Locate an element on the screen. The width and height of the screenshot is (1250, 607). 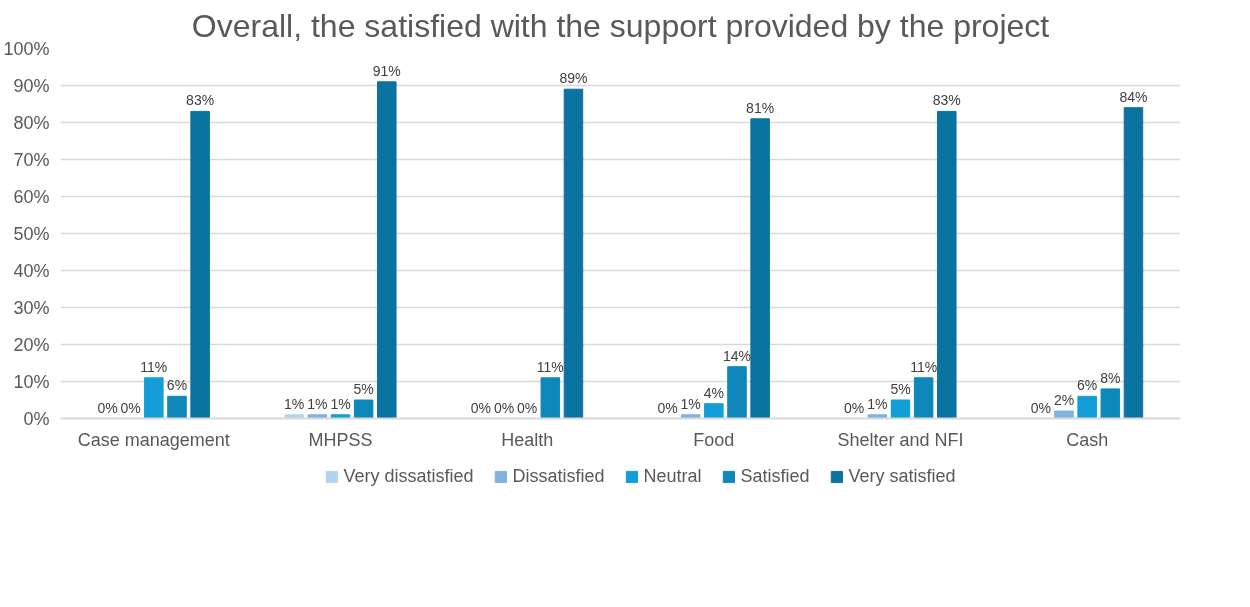
data-label: 89% is located at coordinates (573, 78).